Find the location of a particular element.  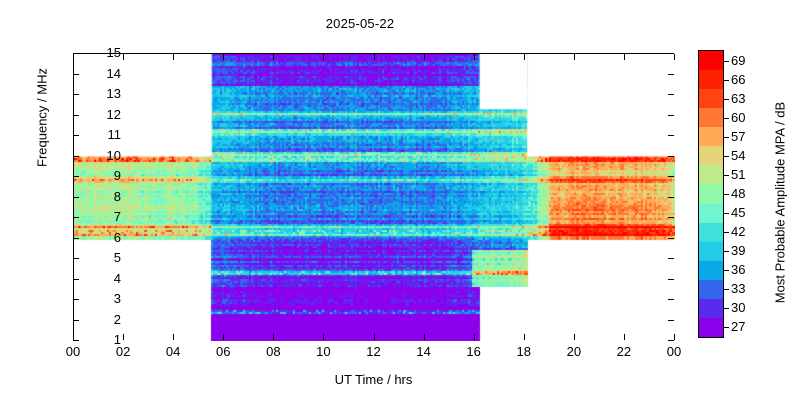

colorbar-tick-label: 69 is located at coordinates (738, 60).